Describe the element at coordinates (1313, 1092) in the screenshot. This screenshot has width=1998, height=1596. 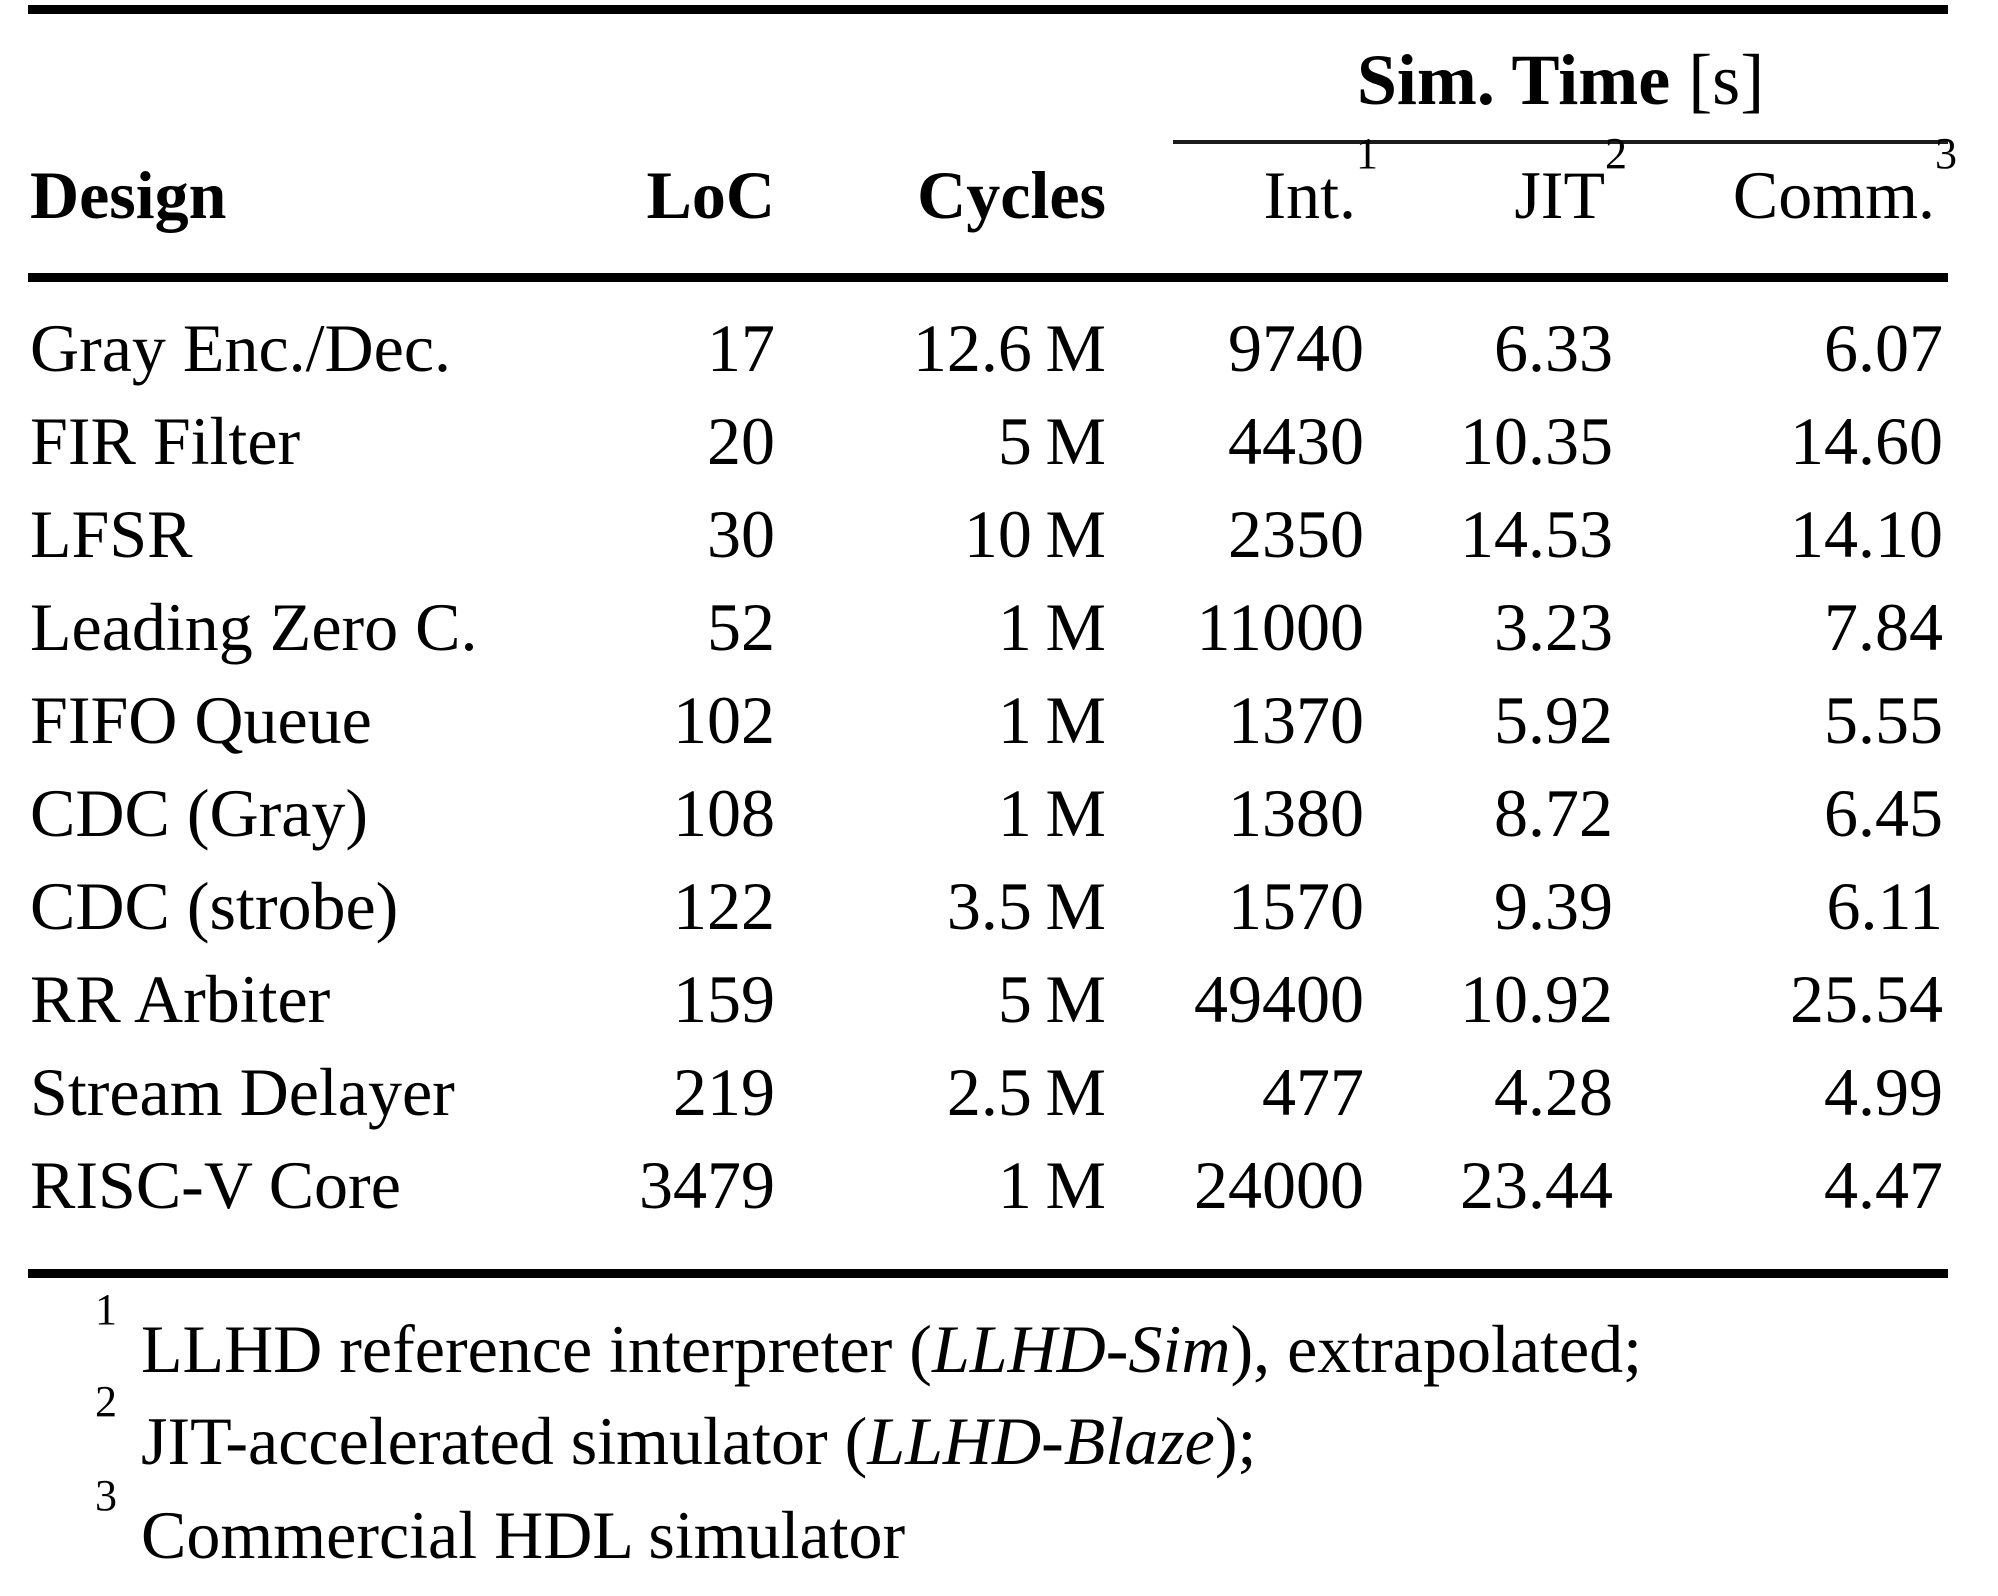
I see `interpreter-time-cell: 477` at that location.